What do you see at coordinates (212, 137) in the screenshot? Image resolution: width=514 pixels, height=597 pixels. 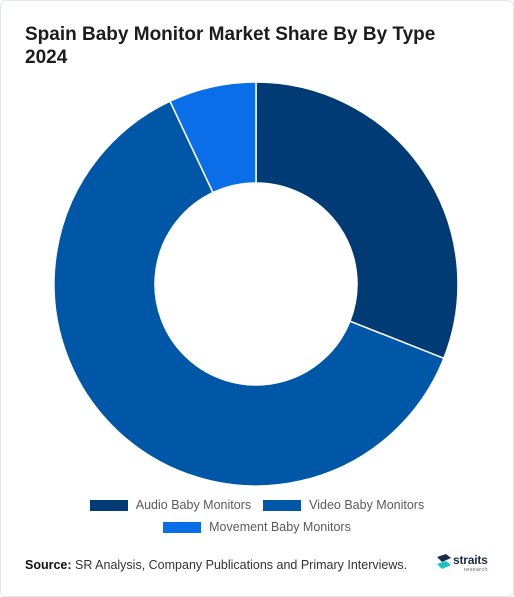 I see `donut-slice-movement-baby-monitors` at bounding box center [212, 137].